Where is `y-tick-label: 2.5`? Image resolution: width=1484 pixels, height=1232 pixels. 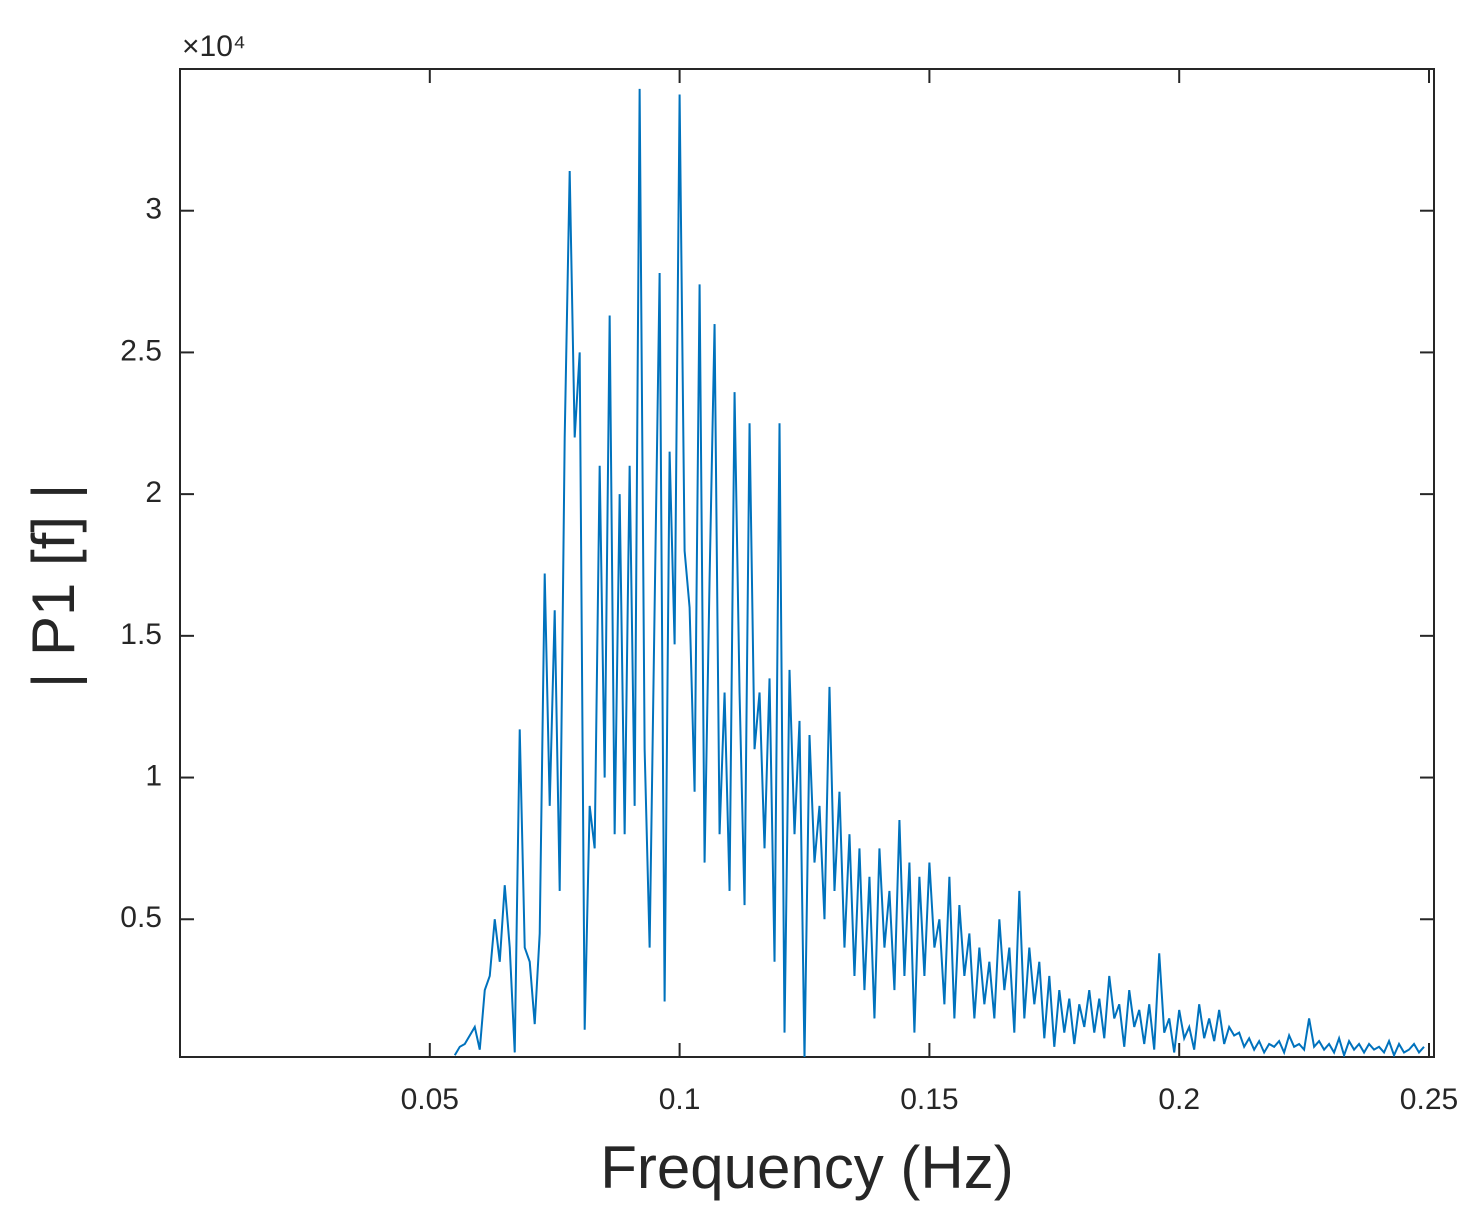
y-tick-label: 2.5 is located at coordinates (141, 350).